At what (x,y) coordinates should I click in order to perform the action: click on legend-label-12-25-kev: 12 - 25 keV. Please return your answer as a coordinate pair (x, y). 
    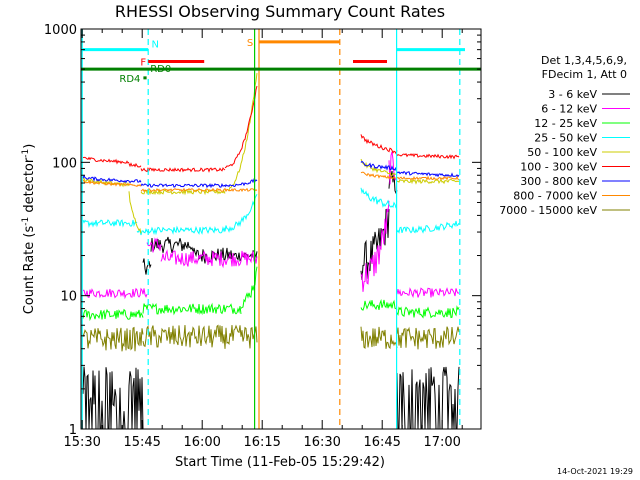
    Looking at the image, I should click on (565, 123).